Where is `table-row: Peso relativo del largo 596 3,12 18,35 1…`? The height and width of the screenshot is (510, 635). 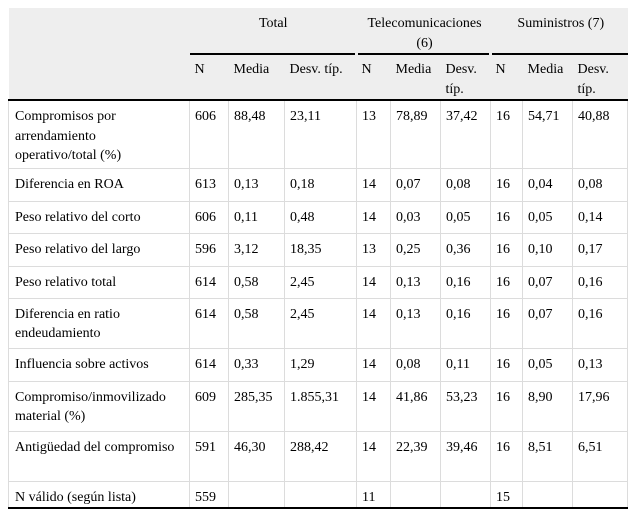
table-row: Peso relativo del largo 596 3,12 18,35 1… is located at coordinates (318, 249).